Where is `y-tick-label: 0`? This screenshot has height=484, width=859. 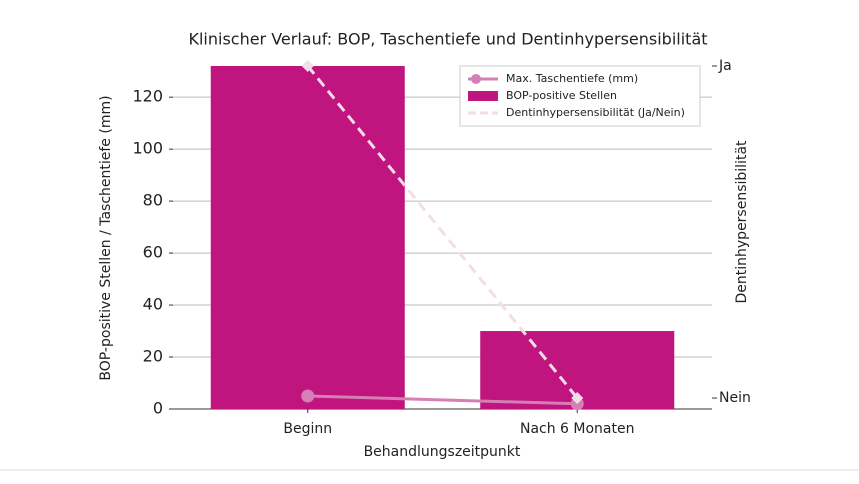 y-tick-label: 0 is located at coordinates (158, 408).